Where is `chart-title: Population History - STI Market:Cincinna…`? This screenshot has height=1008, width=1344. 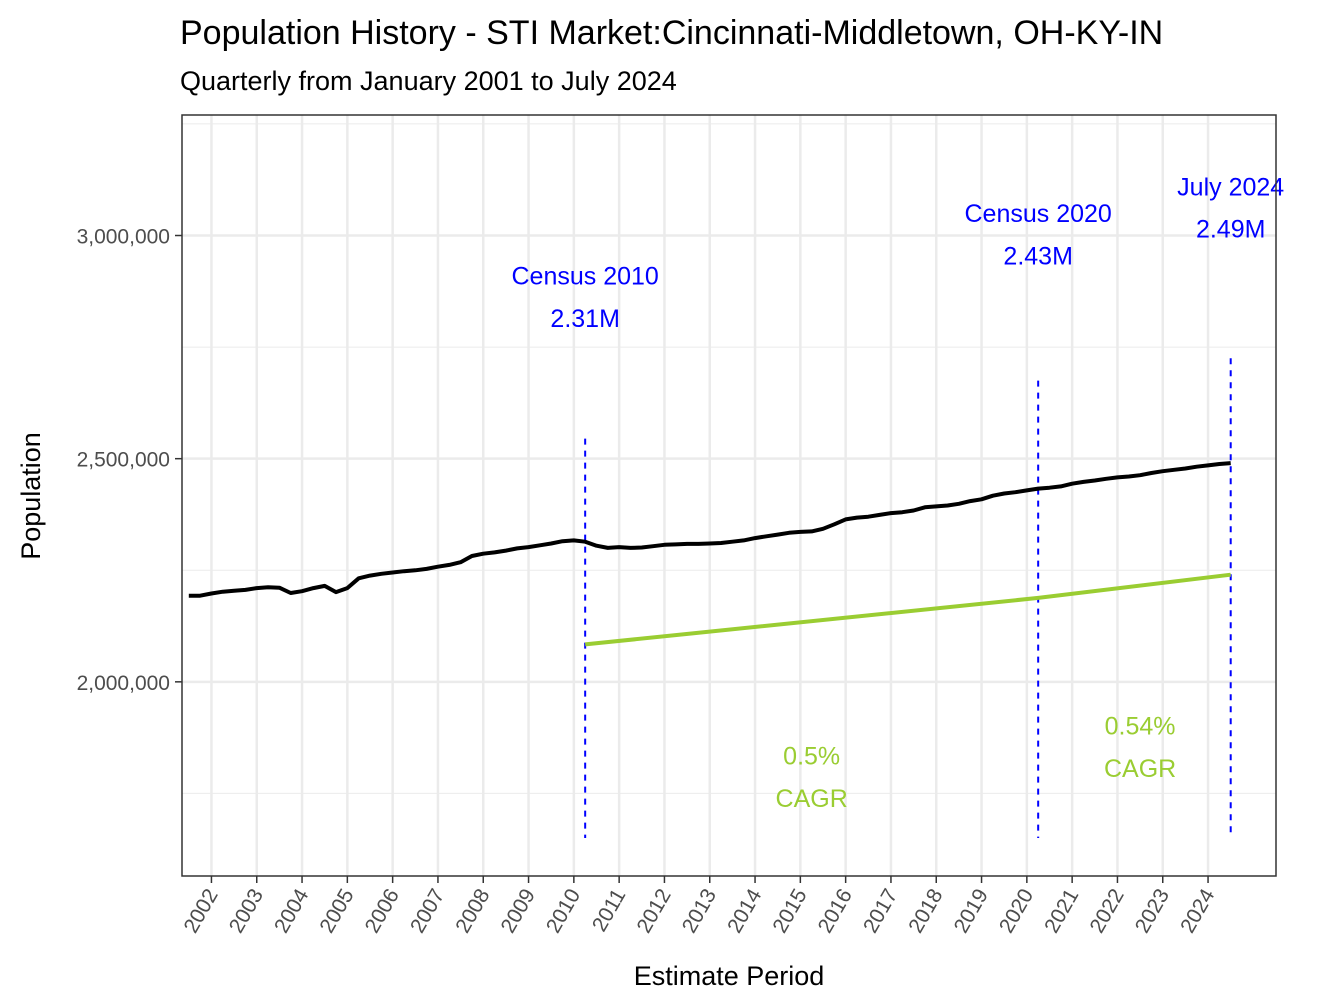 chart-title: Population History - STI Market:Cincinna… is located at coordinates (671, 33).